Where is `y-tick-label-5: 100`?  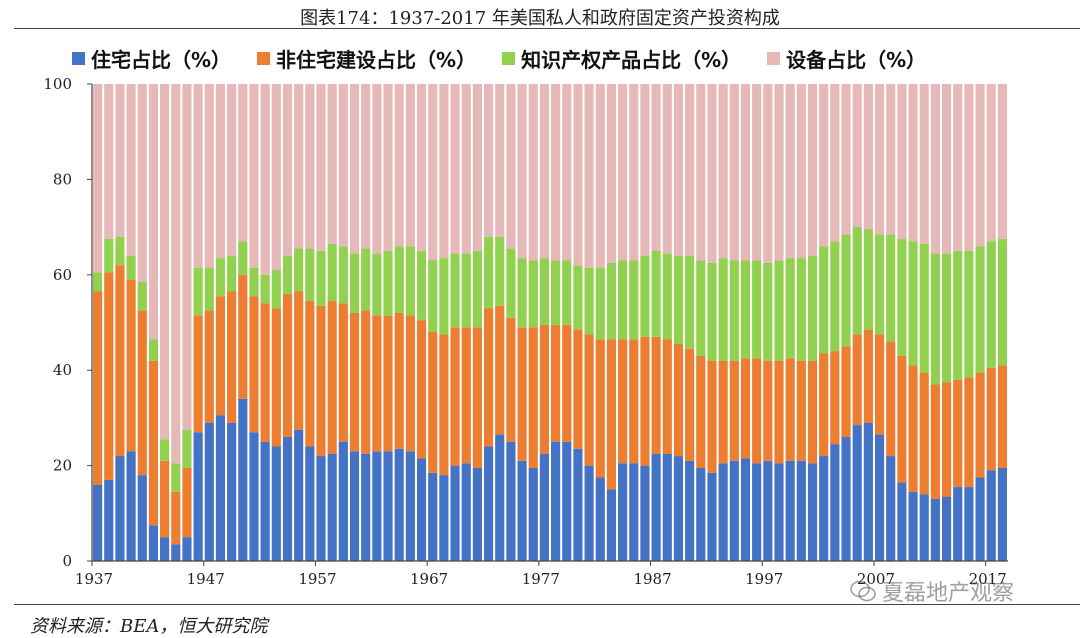 y-tick-label-5: 100 is located at coordinates (57, 84).